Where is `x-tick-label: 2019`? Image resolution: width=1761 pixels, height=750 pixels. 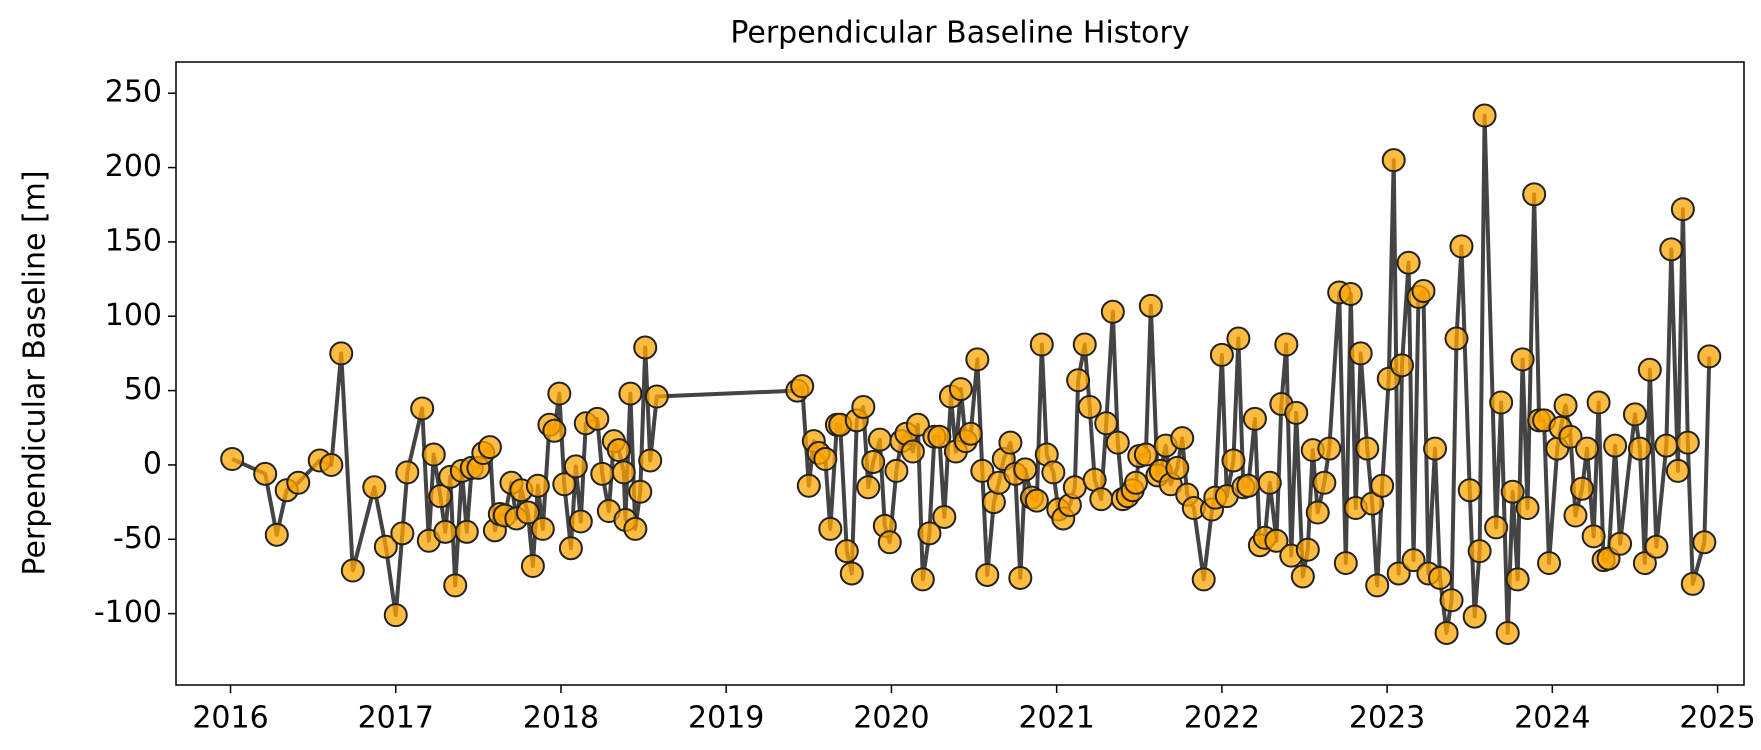 x-tick-label: 2019 is located at coordinates (726, 718).